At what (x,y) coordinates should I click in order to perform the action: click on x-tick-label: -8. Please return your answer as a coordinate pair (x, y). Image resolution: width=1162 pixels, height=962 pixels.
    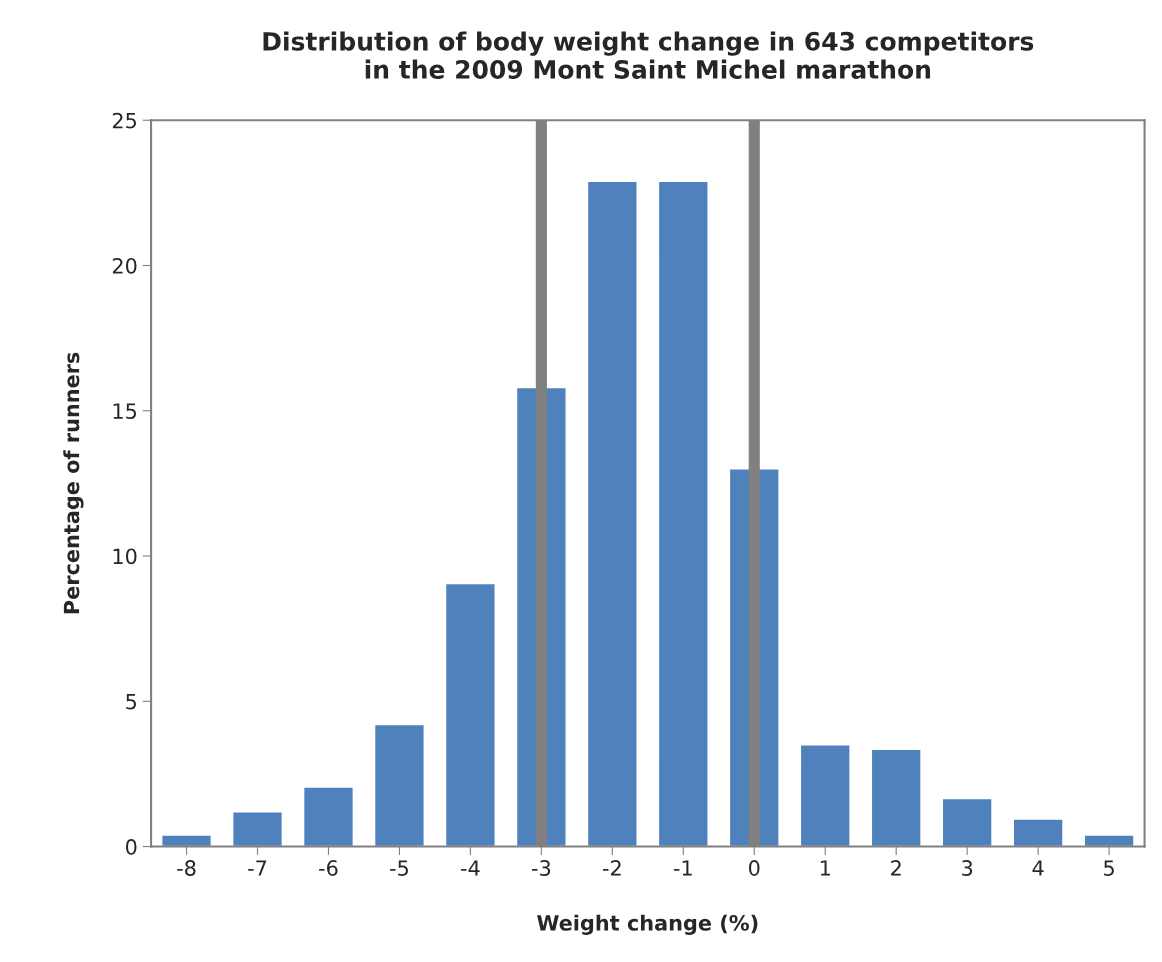
    Looking at the image, I should click on (186, 868).